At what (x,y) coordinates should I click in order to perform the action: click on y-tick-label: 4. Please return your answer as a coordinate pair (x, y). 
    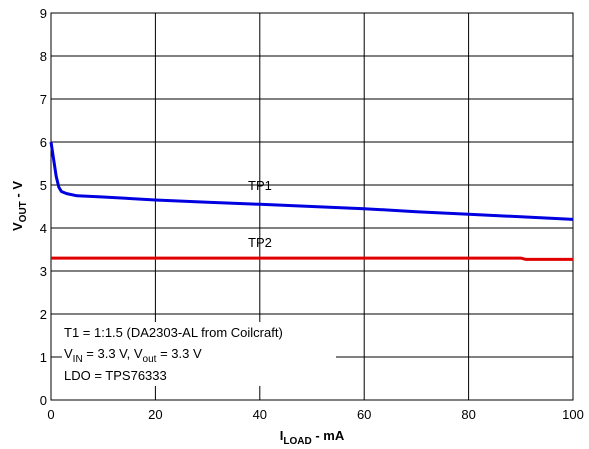
    Looking at the image, I should click on (43, 228).